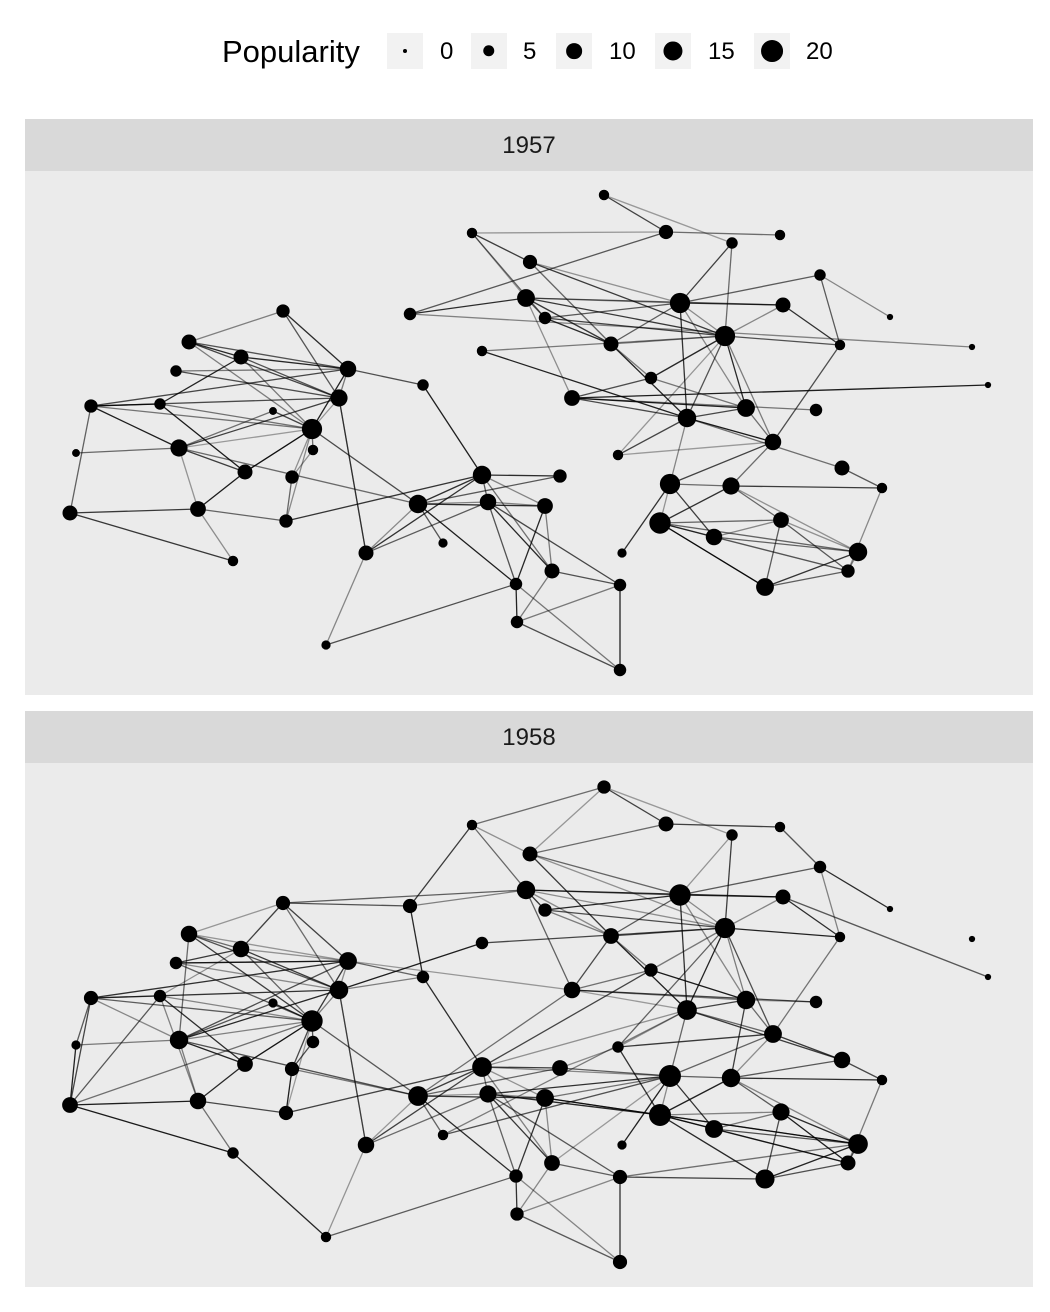  What do you see at coordinates (525, 50) in the screenshot?
I see `legend: Popularity 0 5 10 15 20` at bounding box center [525, 50].